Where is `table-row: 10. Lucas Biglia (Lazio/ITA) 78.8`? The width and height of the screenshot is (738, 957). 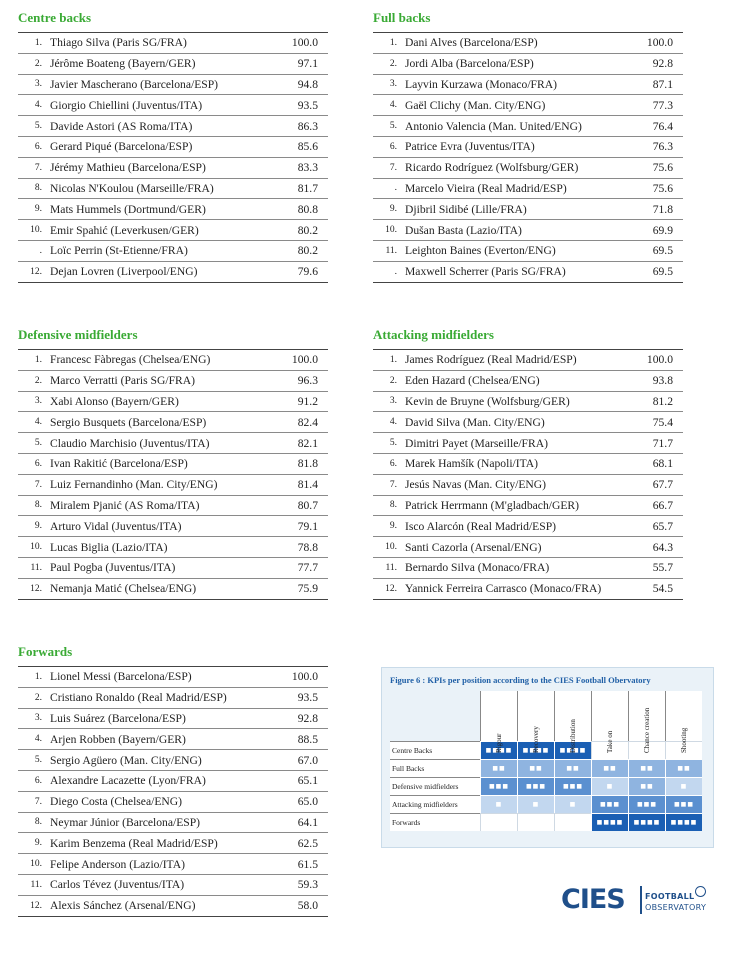
table-row: 10. Lucas Biglia (Lazio/ITA) 78.8 is located at coordinates (173, 547).